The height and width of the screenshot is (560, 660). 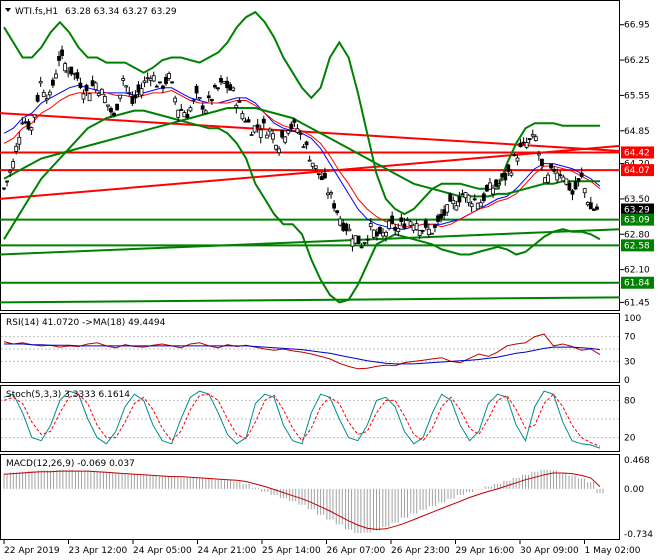 I want to click on y-tick-label: 62.80, so click(x=637, y=235).